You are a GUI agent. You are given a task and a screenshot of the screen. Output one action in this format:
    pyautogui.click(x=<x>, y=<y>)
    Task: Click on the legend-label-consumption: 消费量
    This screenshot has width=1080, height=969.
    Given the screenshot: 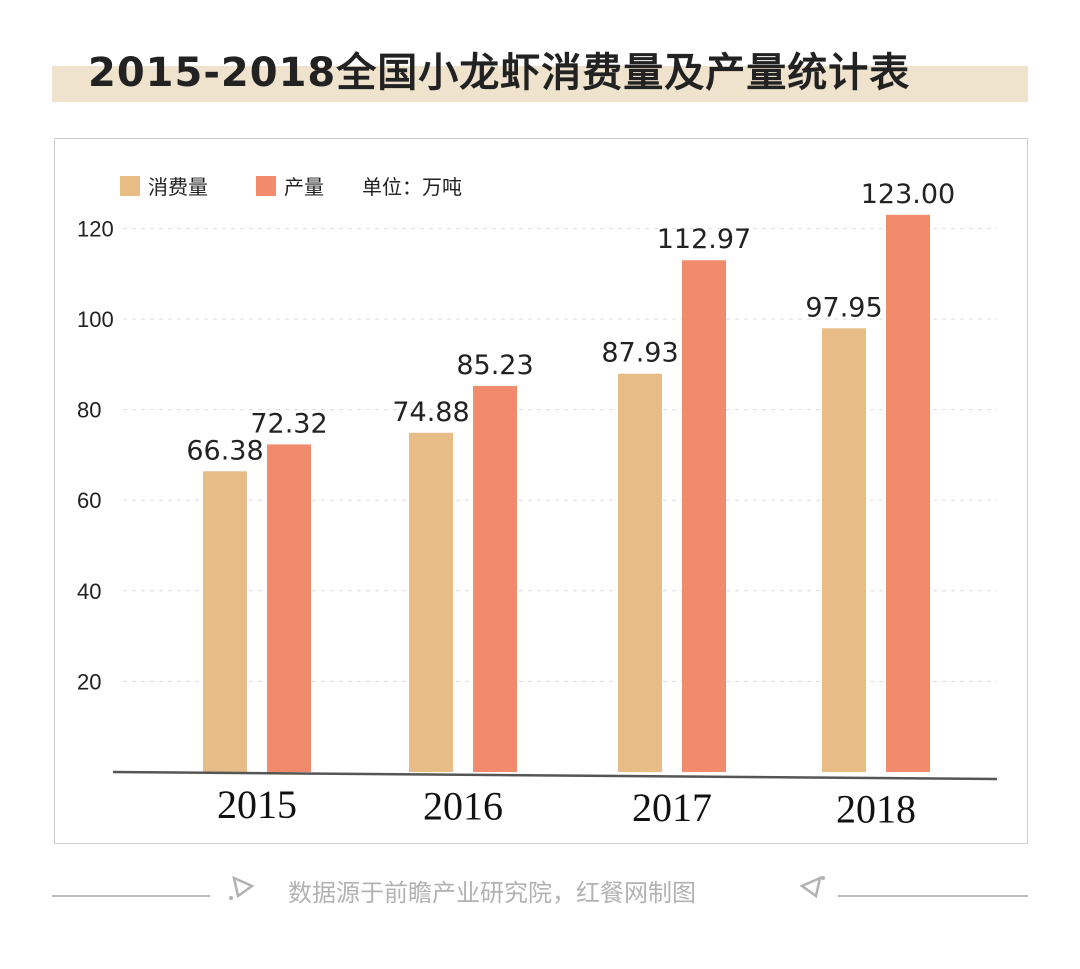 What is the action you would take?
    pyautogui.click(x=178, y=187)
    